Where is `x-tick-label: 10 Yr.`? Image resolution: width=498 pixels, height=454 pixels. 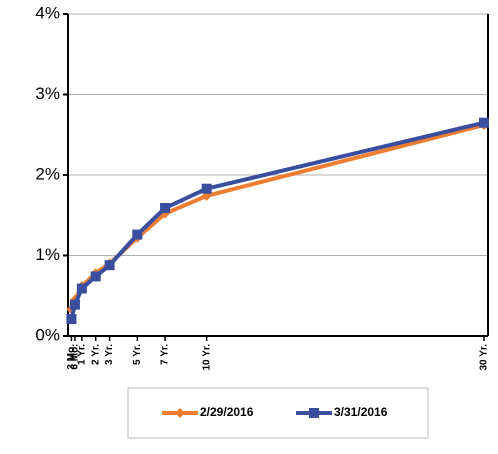 x-tick-label: 10 Yr. is located at coordinates (206, 357).